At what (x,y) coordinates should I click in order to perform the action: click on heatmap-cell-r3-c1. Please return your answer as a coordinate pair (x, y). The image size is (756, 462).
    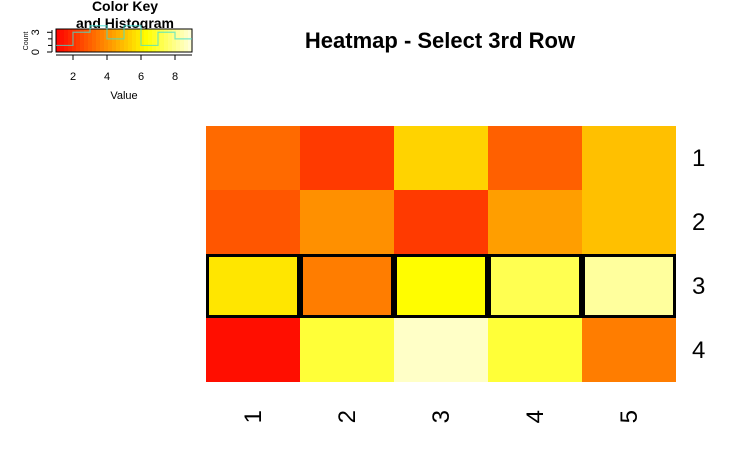
    Looking at the image, I should click on (253, 286).